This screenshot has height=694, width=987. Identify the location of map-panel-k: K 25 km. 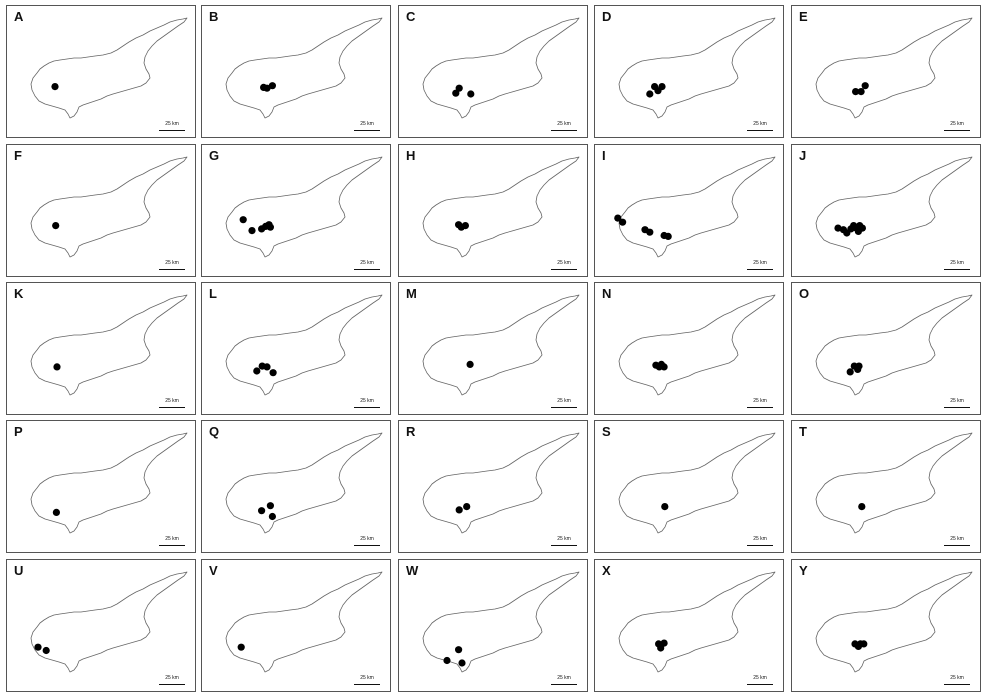
(101, 348).